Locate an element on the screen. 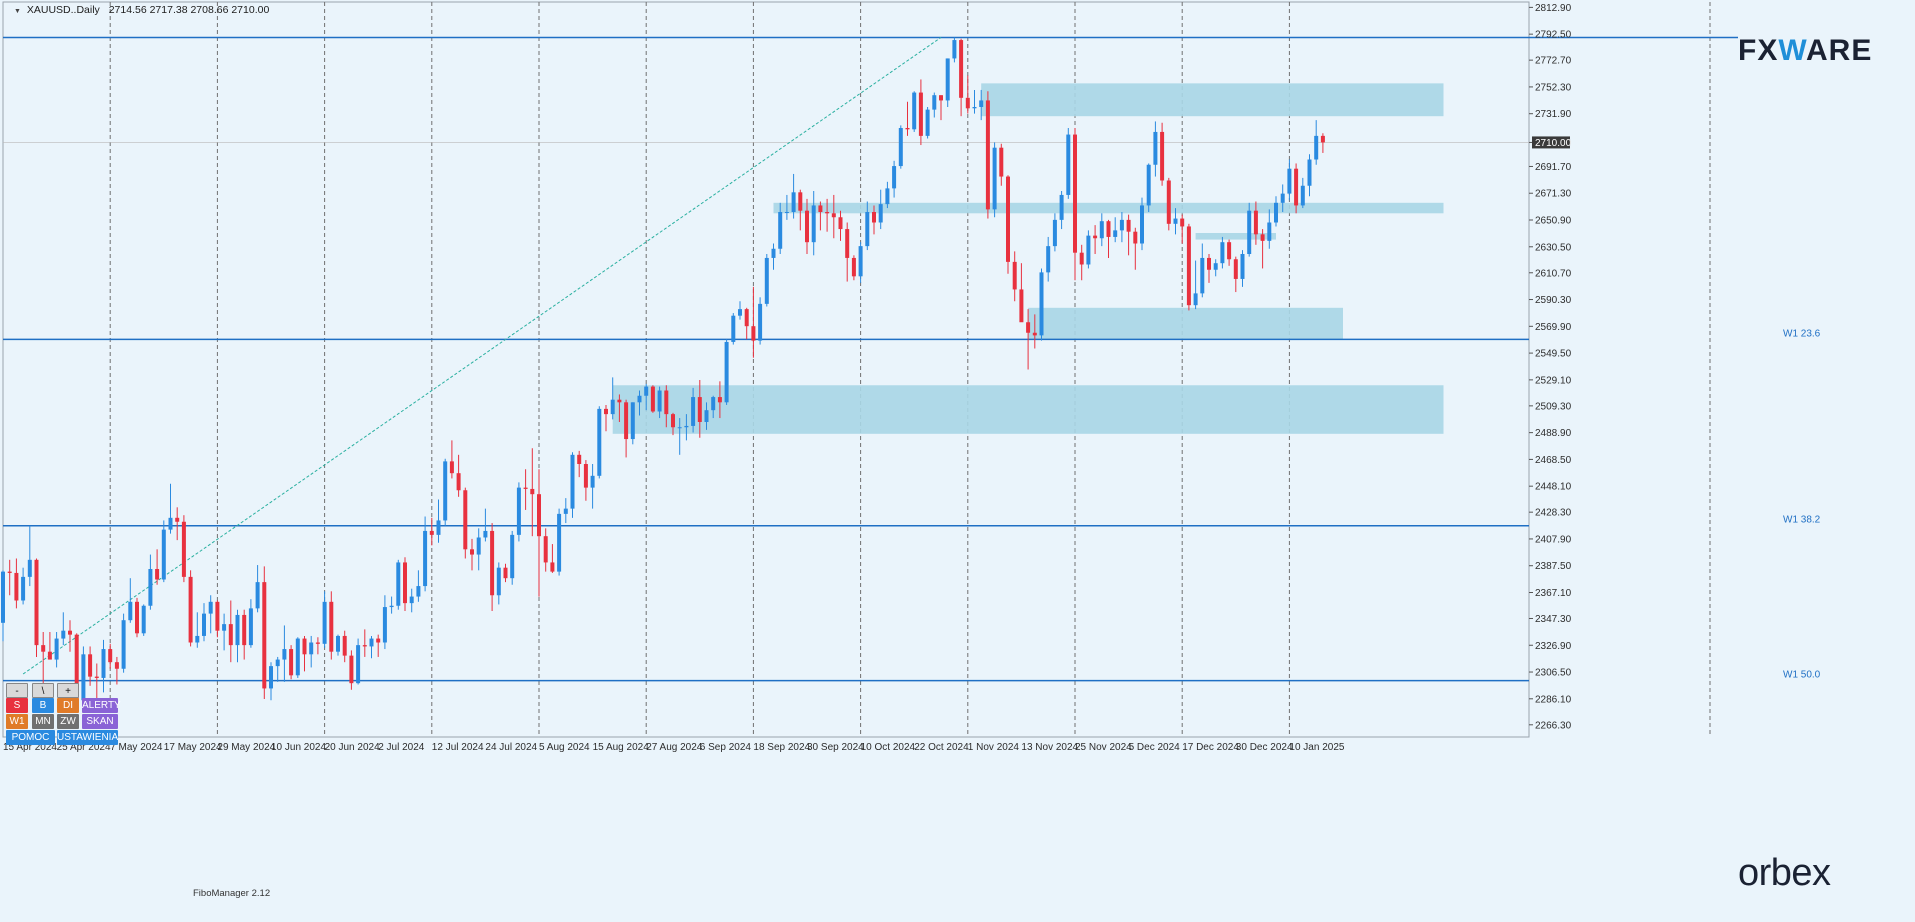 Image resolution: width=1915 pixels, height=922 pixels. fibo-button-: + is located at coordinates (68, 690).